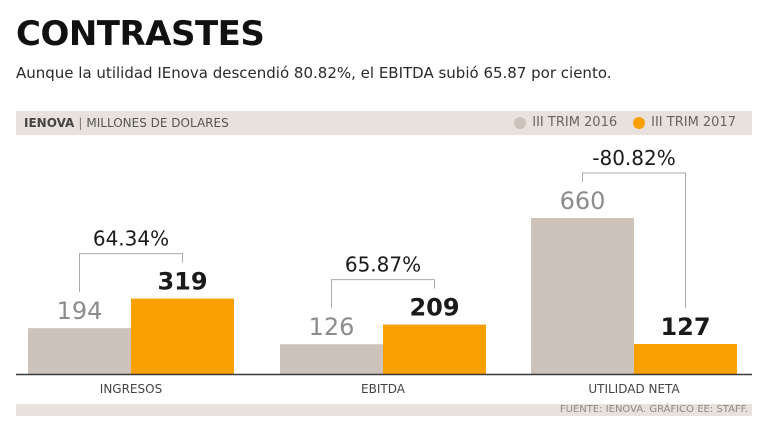  Describe the element at coordinates (653, 409) in the screenshot. I see `source-note: FUENTE: IENOVA. GRÁFICO EE: STAFF.` at that location.